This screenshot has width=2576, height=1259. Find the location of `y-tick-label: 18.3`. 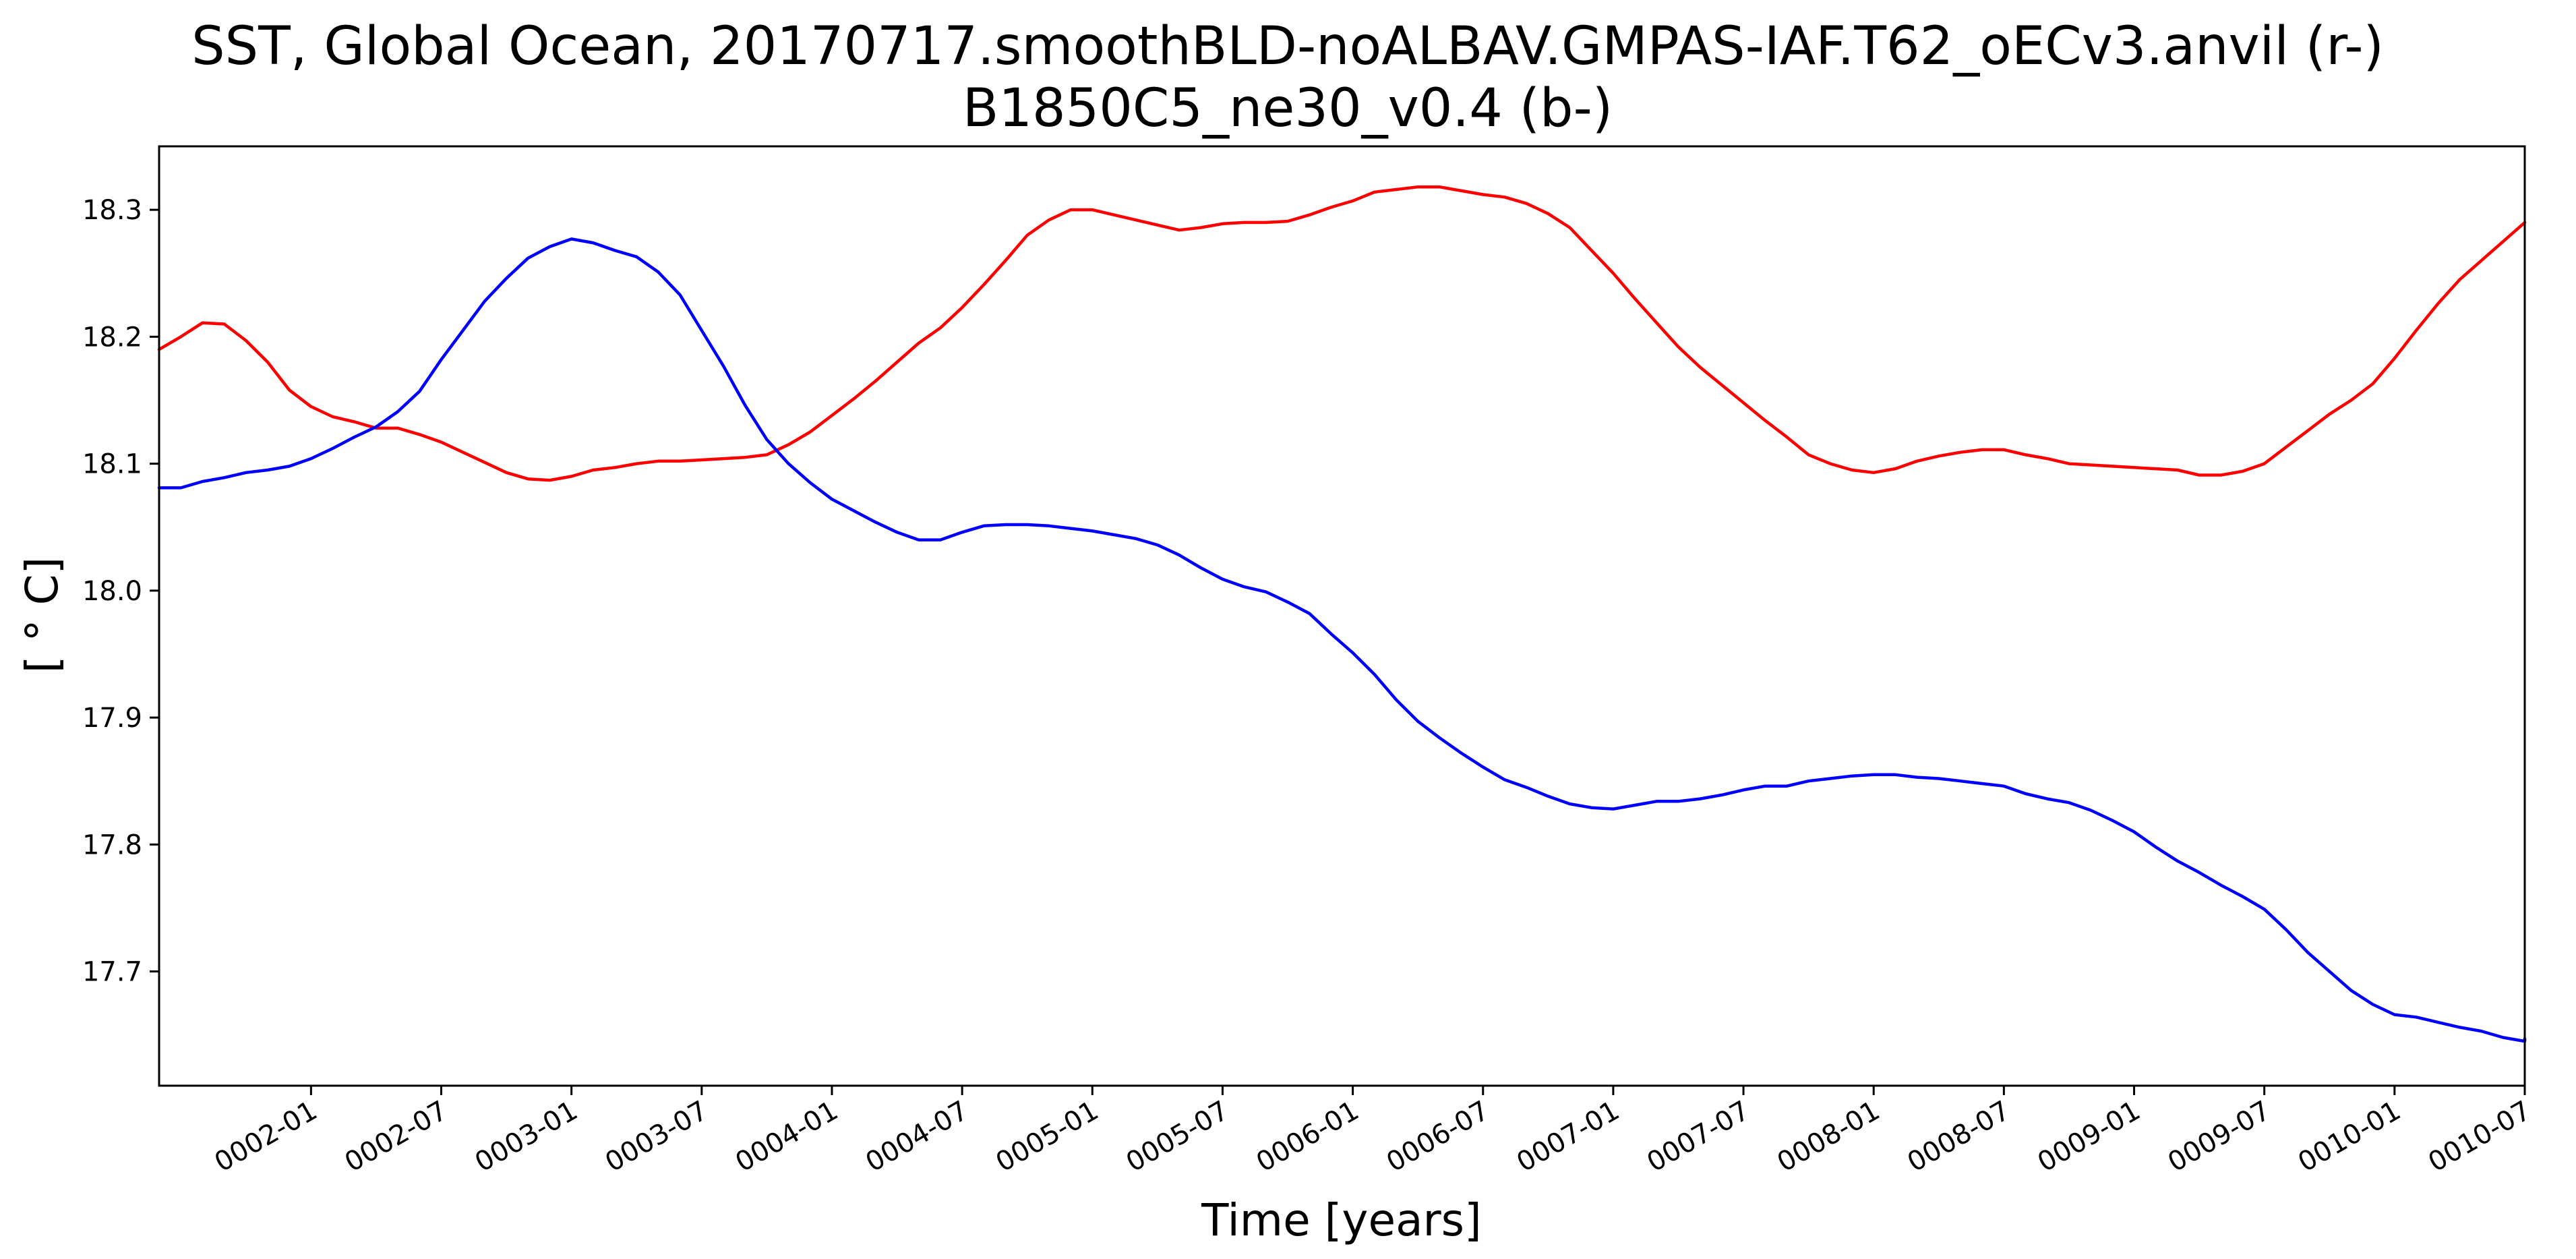

y-tick-label: 18.3 is located at coordinates (112, 210).